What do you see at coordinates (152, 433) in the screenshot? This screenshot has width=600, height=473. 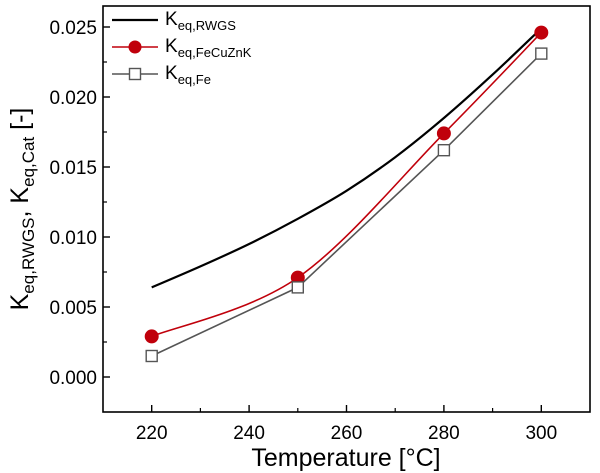 I see `x-tick-label: 220` at bounding box center [152, 433].